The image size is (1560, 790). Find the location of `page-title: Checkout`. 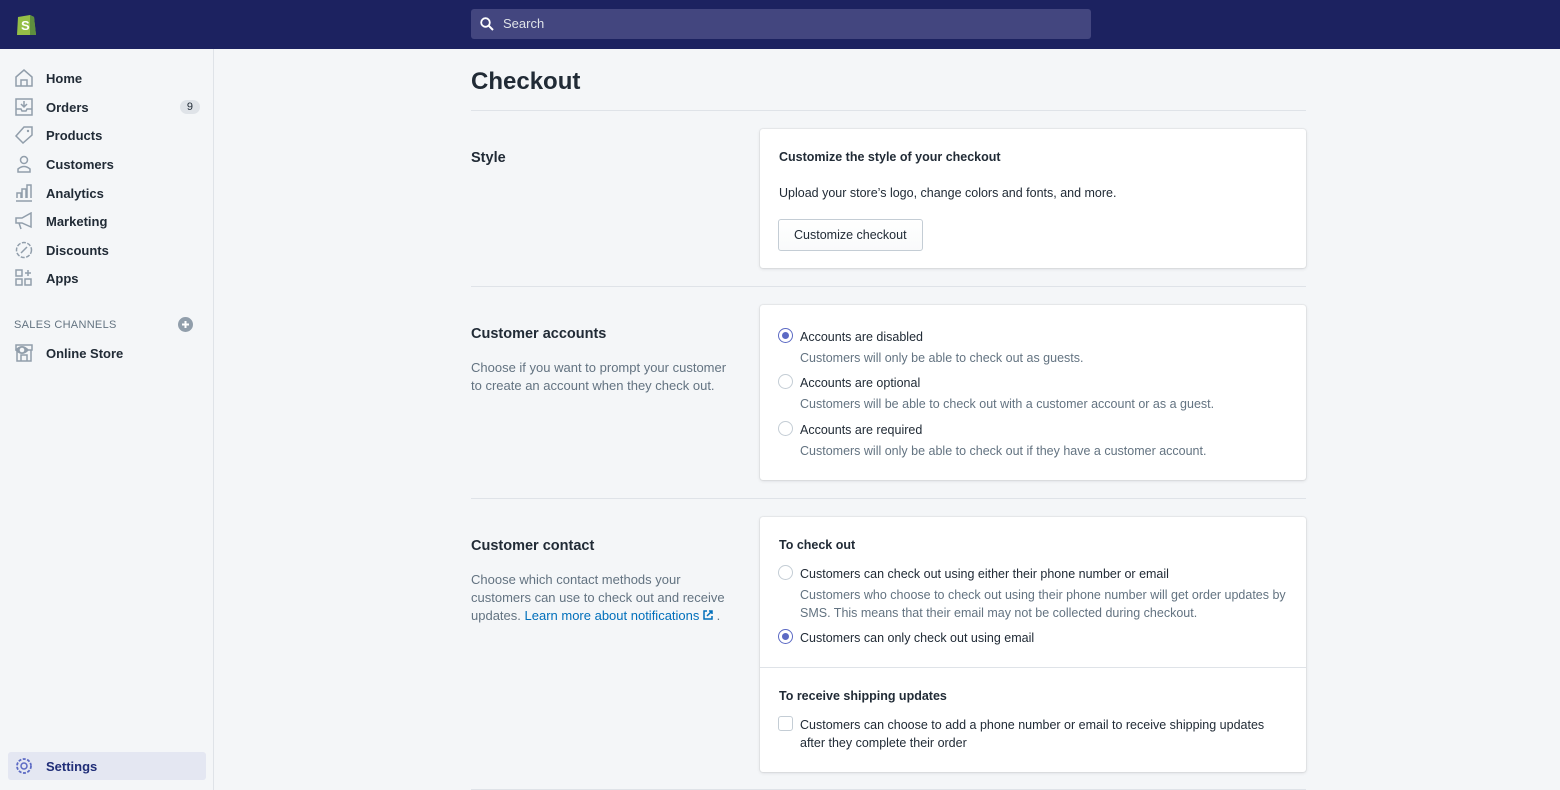

page-title: Checkout is located at coordinates (526, 81).